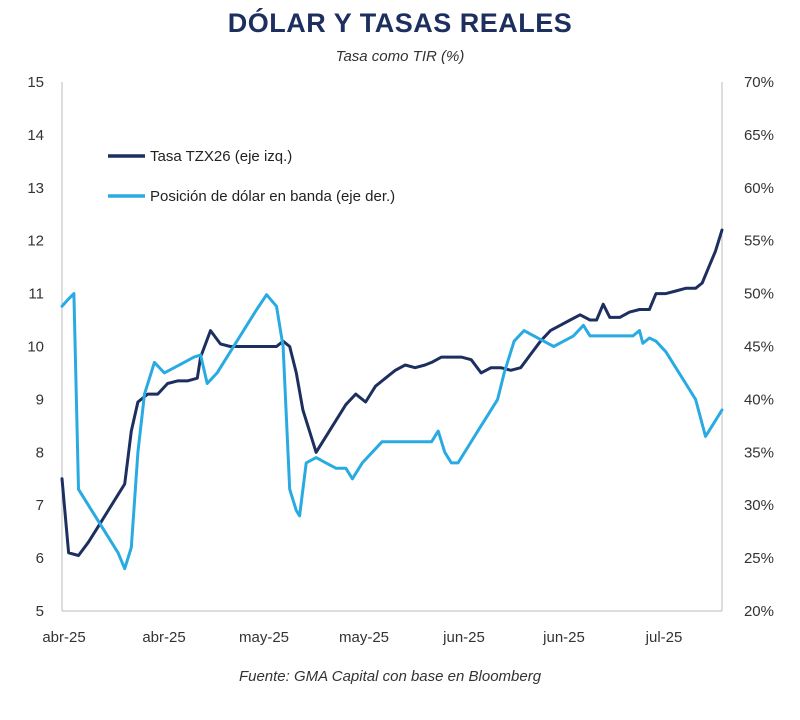 The height and width of the screenshot is (720, 800). I want to click on y-right-tick-label: 70%, so click(759, 82).